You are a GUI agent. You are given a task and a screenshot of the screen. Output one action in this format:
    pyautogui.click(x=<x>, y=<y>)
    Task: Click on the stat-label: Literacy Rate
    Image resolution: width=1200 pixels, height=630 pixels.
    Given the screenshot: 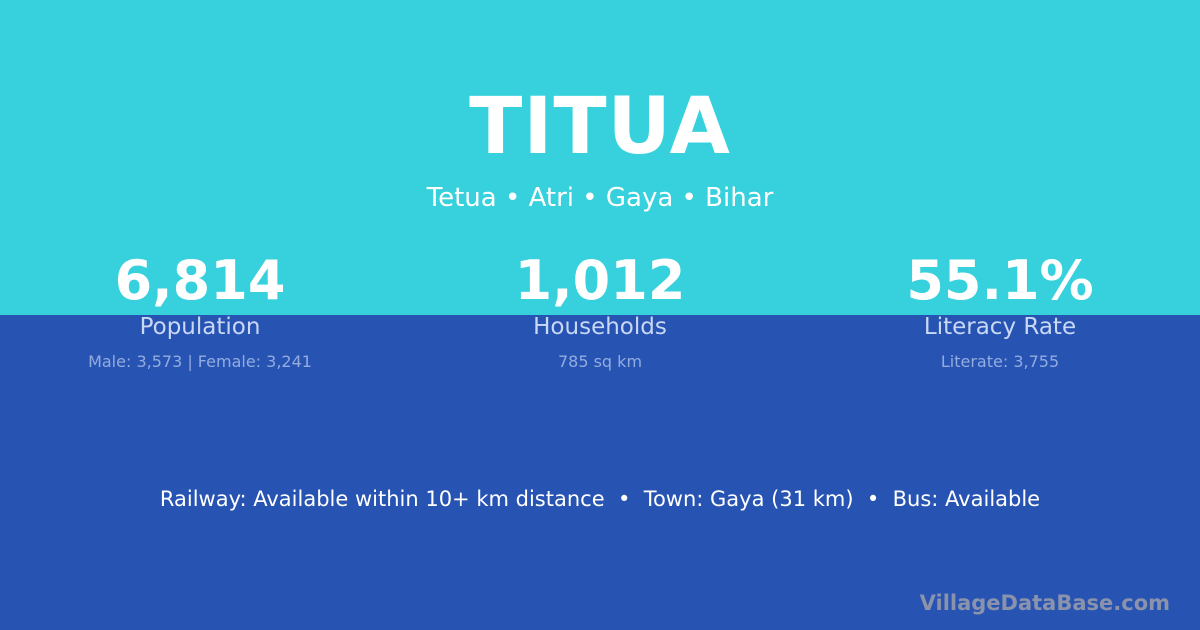 What is the action you would take?
    pyautogui.click(x=1000, y=327)
    